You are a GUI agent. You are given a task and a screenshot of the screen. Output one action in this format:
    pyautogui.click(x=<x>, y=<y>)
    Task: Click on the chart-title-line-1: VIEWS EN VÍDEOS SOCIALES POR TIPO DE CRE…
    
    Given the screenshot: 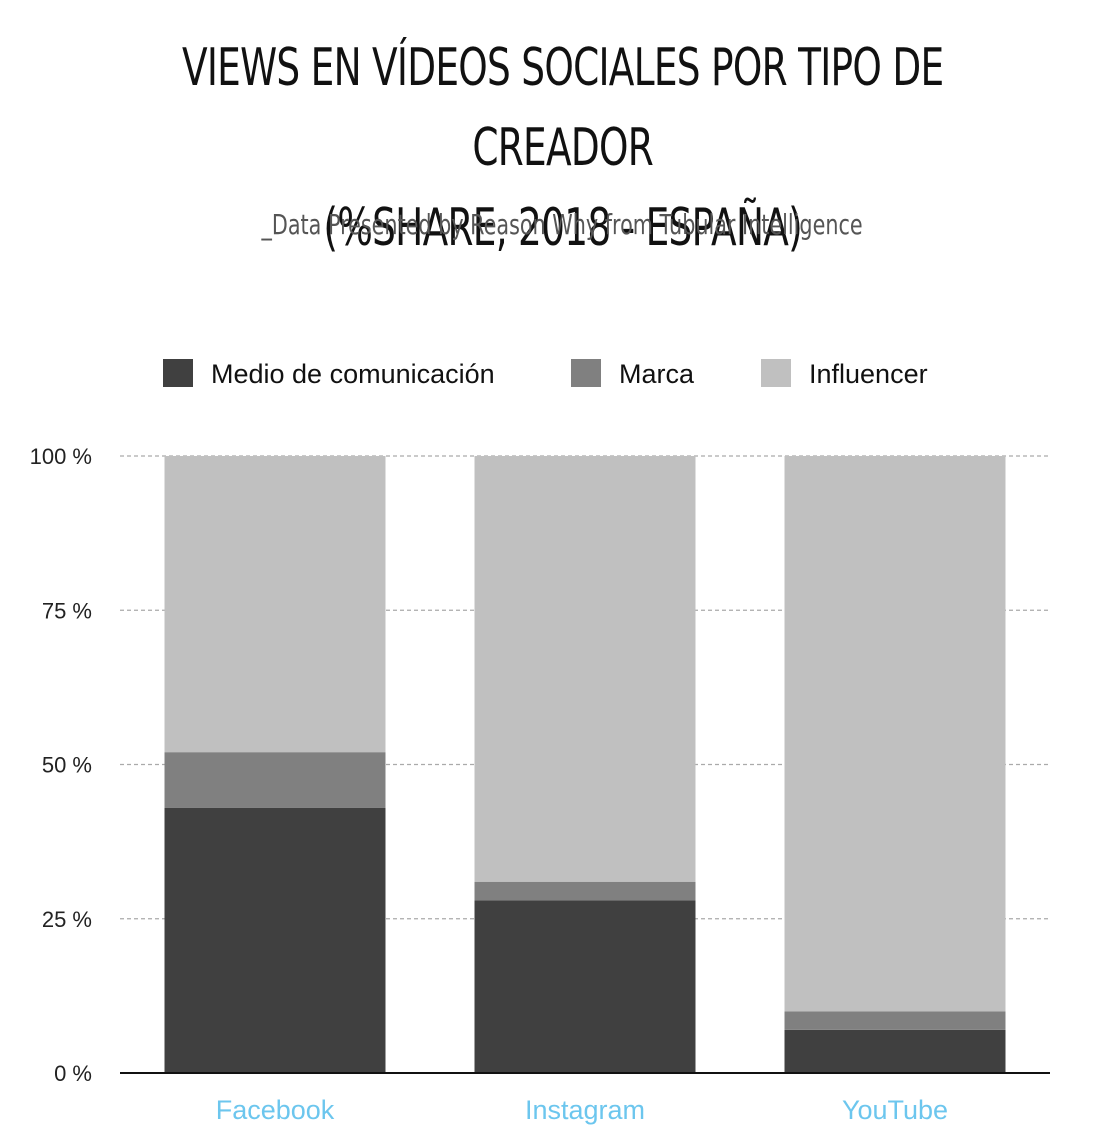 What is the action you would take?
    pyautogui.click(x=562, y=108)
    